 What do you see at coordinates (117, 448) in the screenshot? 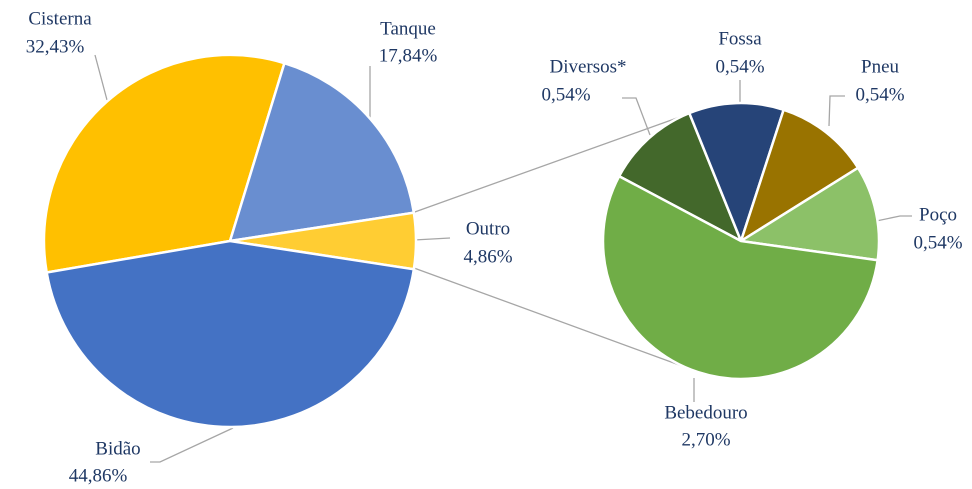
I see `slice-label: Bidão` at bounding box center [117, 448].